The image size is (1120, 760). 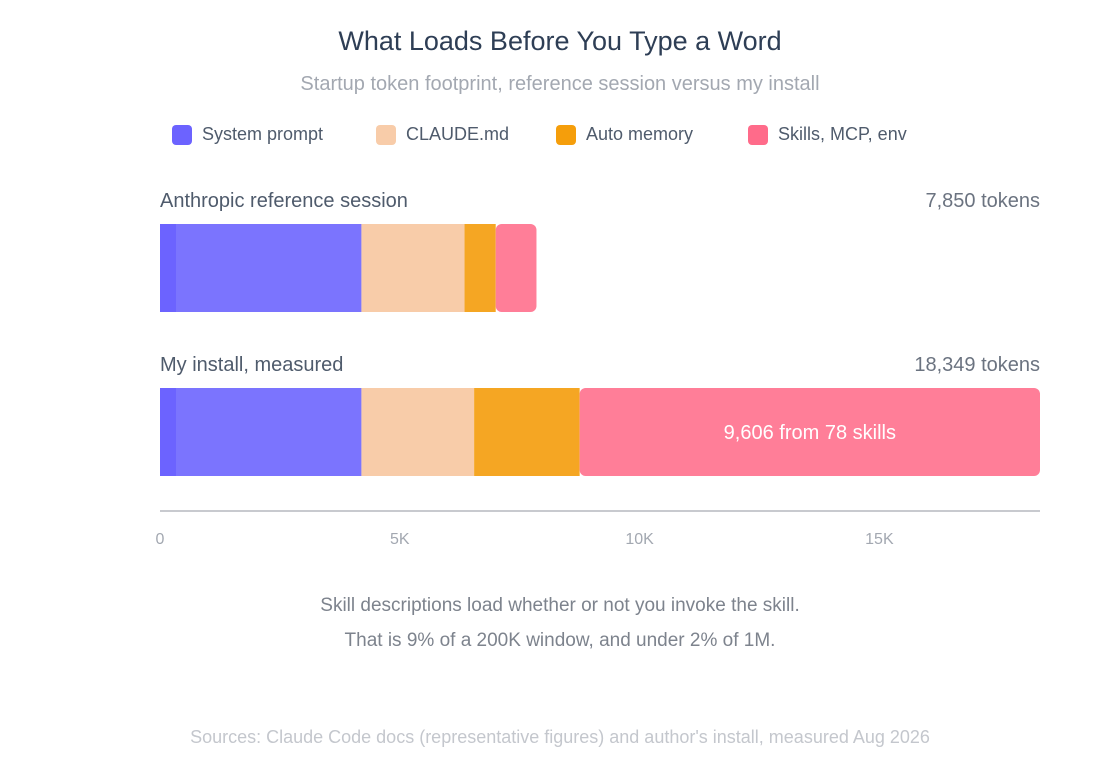 I want to click on bar-segment-my-install-measured-system-prompt, so click(x=261, y=432).